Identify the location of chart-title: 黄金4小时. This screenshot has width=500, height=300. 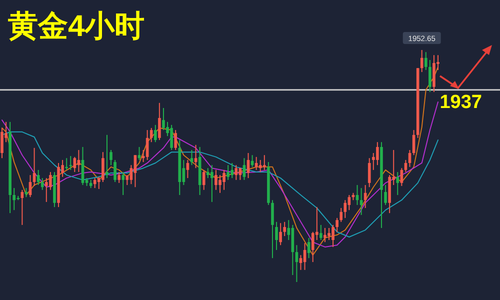
(76, 26).